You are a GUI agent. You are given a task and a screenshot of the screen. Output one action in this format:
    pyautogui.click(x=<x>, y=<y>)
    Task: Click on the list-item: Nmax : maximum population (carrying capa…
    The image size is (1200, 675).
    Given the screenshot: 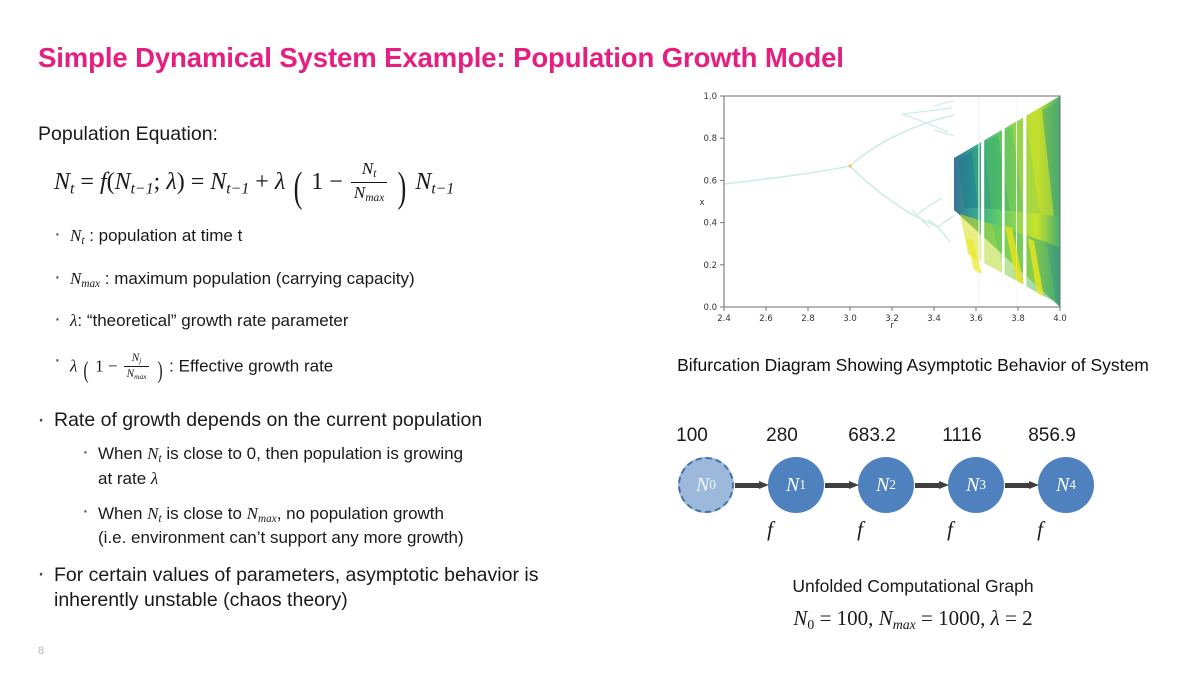 What is the action you would take?
    pyautogui.click(x=322, y=278)
    